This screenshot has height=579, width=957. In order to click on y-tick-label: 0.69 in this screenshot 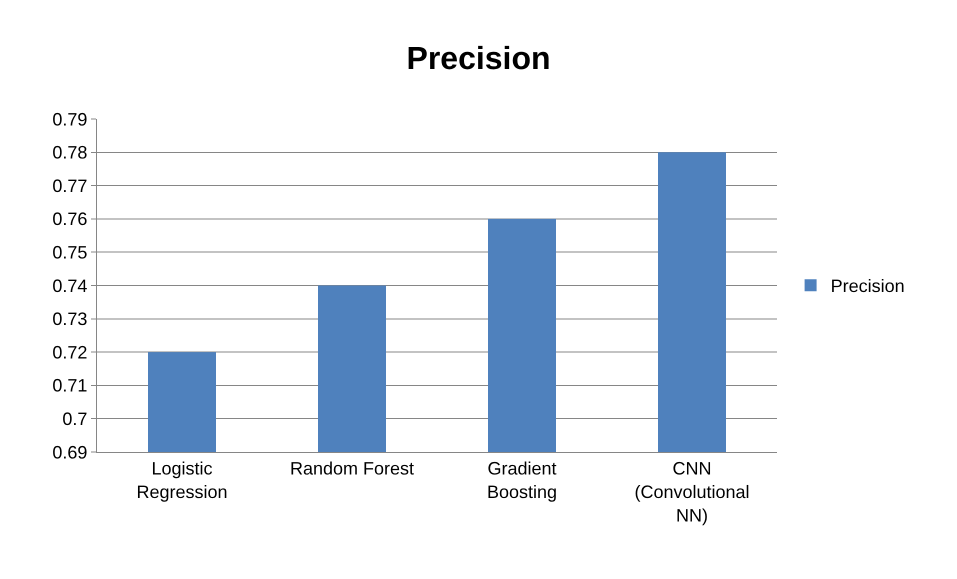, I will do `click(70, 452)`.